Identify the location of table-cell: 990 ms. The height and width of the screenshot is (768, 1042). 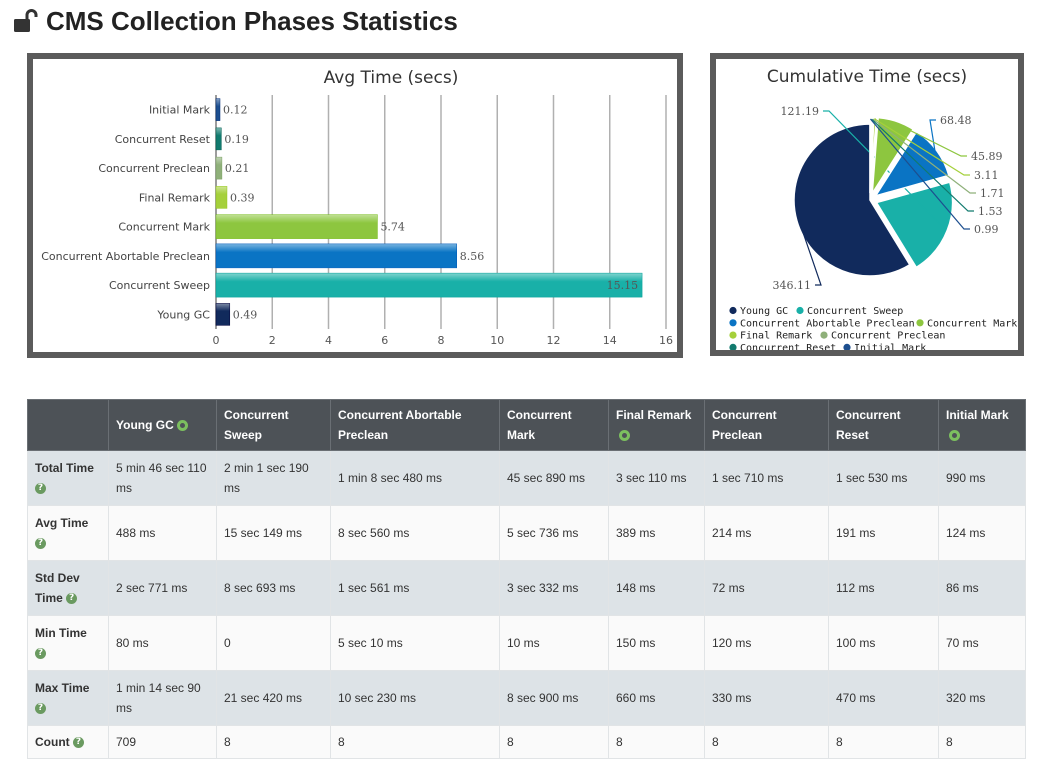
(982, 478).